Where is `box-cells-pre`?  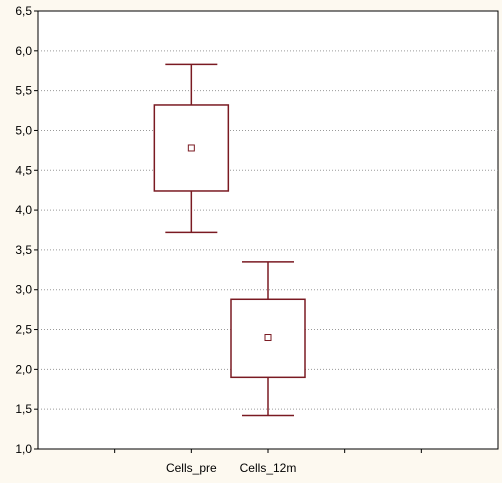
box-cells-pre is located at coordinates (191, 148).